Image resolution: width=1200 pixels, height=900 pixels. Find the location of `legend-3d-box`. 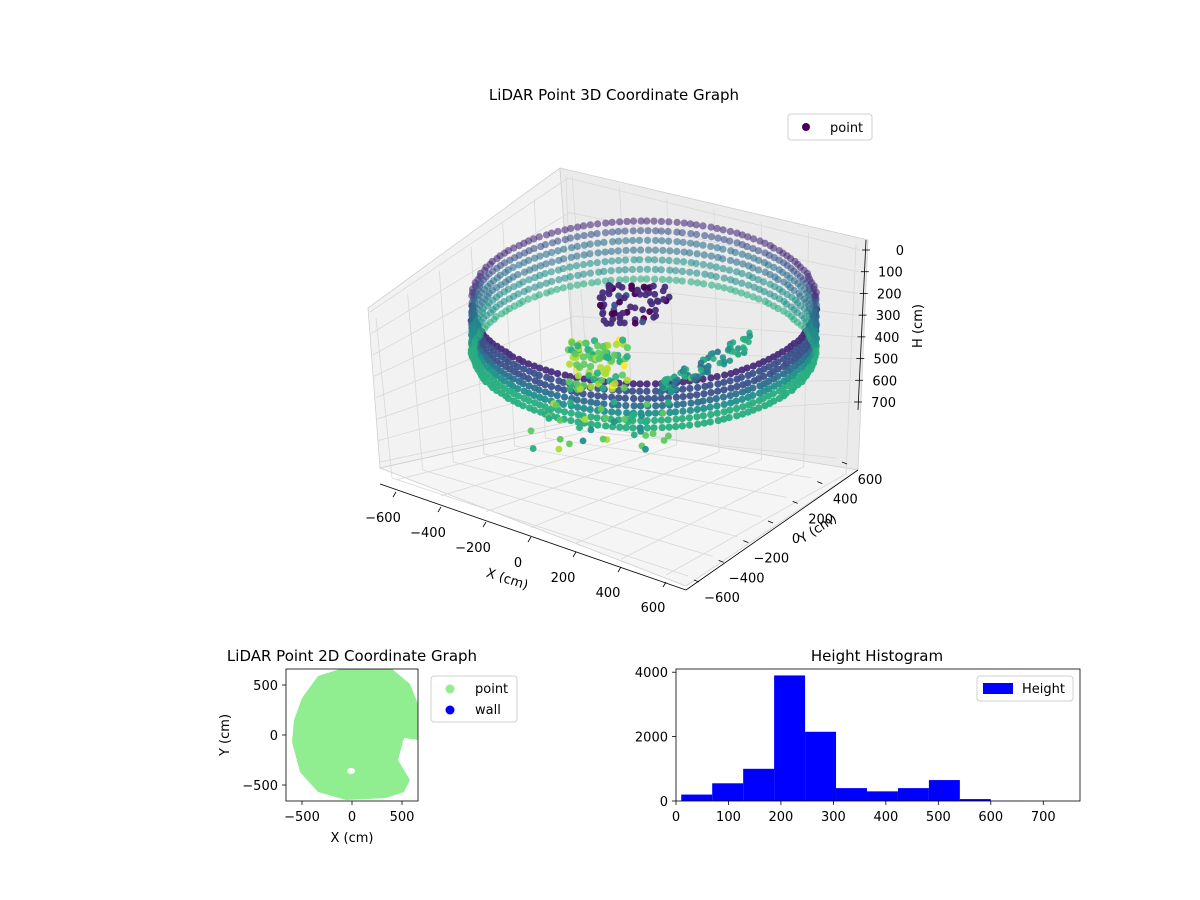

legend-3d-box is located at coordinates (830, 127).